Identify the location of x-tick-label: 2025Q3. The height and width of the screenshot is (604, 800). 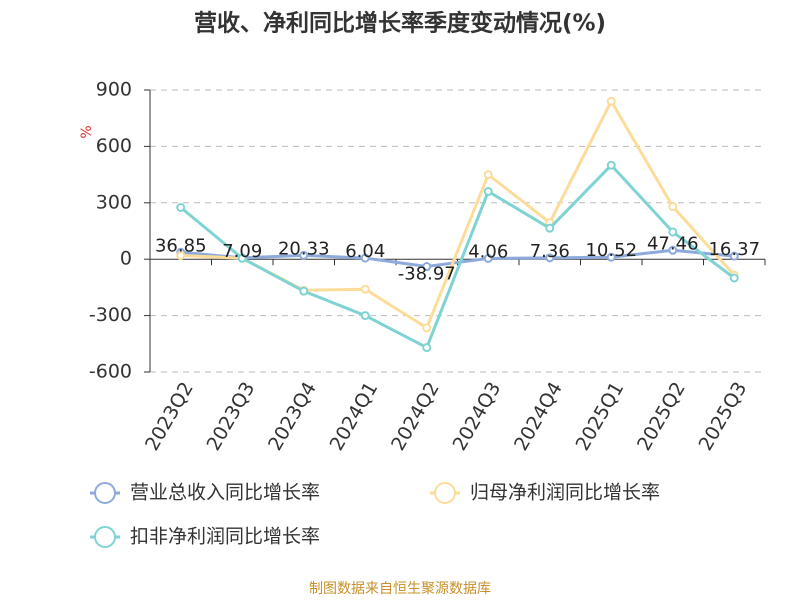
(723, 416).